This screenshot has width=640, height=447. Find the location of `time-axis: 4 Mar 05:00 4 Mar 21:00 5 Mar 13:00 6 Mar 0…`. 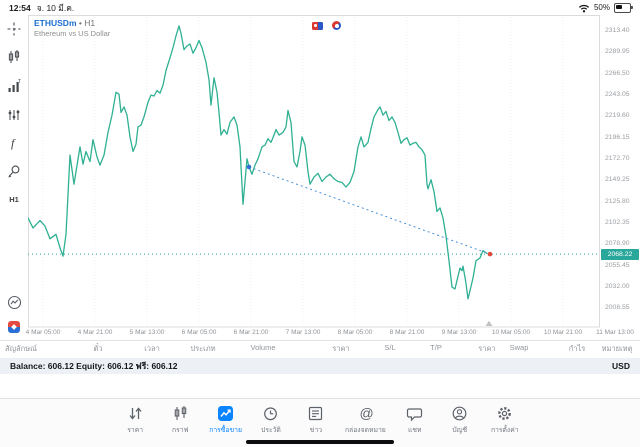

time-axis: 4 Mar 05:00 4 Mar 21:00 5 Mar 13:00 6 Mar 0… is located at coordinates (320, 334).